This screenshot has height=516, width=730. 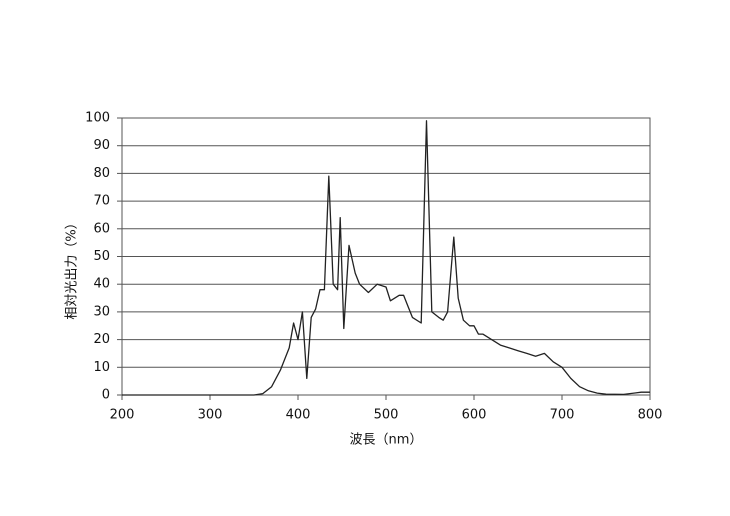 I want to click on x-tick-label: 400, so click(x=298, y=415).